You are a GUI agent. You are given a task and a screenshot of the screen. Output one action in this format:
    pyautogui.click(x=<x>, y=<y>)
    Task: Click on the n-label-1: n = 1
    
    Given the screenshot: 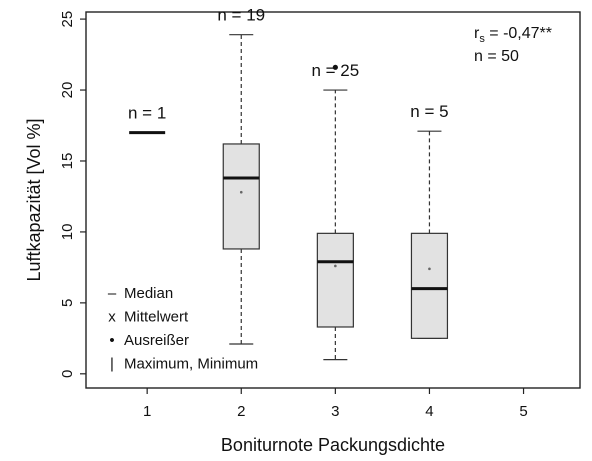 What is the action you would take?
    pyautogui.click(x=147, y=113)
    